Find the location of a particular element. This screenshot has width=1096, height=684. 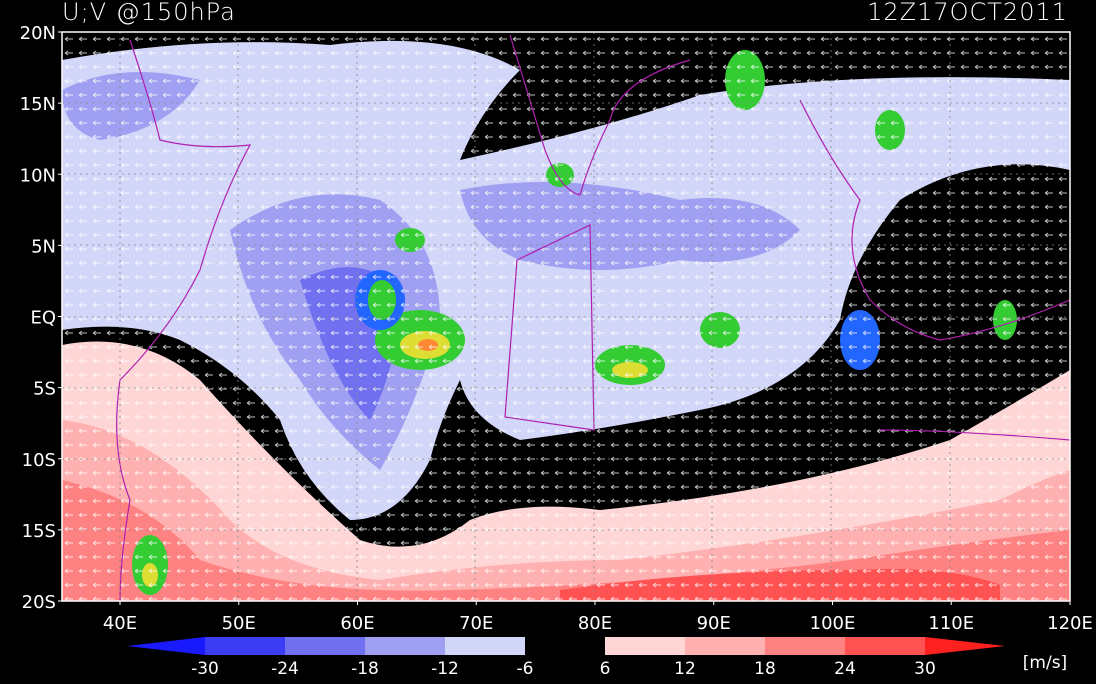

unit-label: [m/s] is located at coordinates (1045, 663).